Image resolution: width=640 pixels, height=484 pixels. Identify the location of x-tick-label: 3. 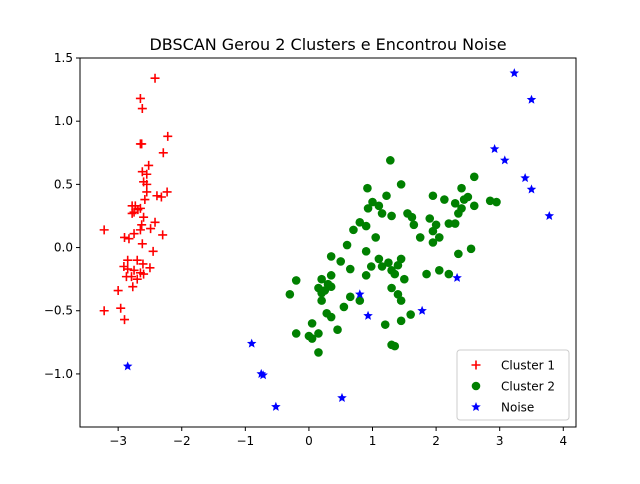
(500, 441).